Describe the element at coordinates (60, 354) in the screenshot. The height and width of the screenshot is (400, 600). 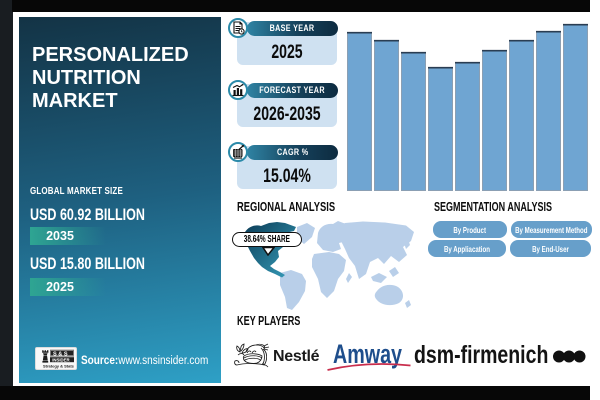
I see `svg-text: S & S` at that location.